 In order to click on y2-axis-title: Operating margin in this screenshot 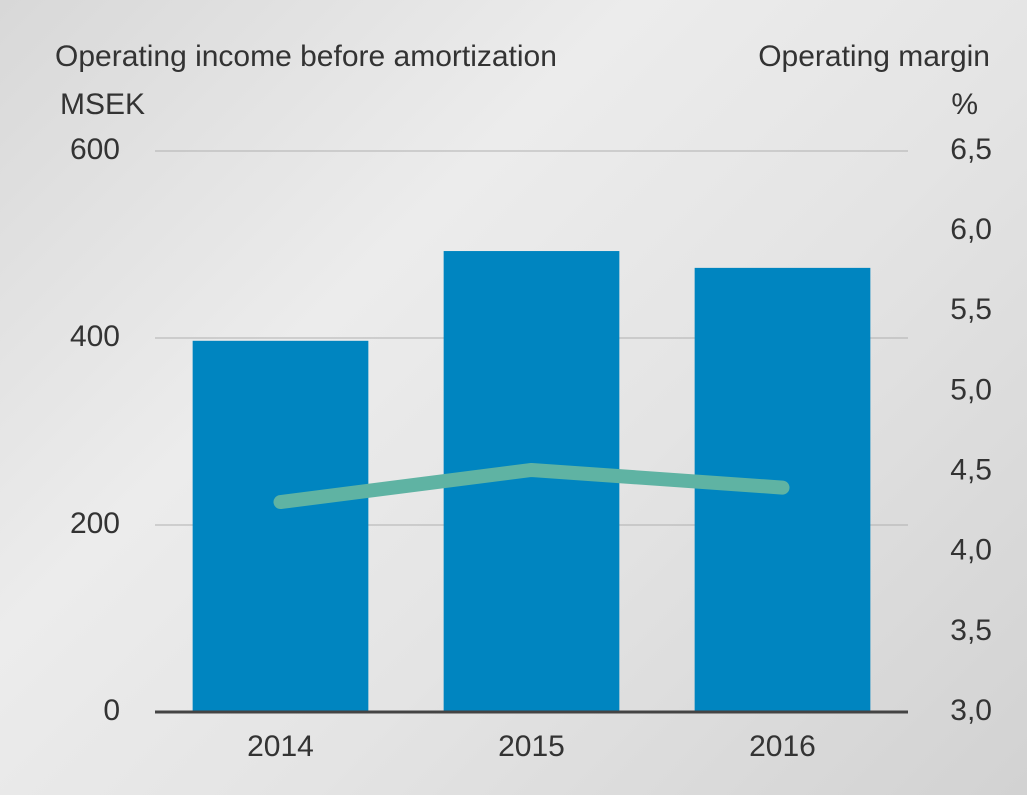, I will do `click(874, 56)`.